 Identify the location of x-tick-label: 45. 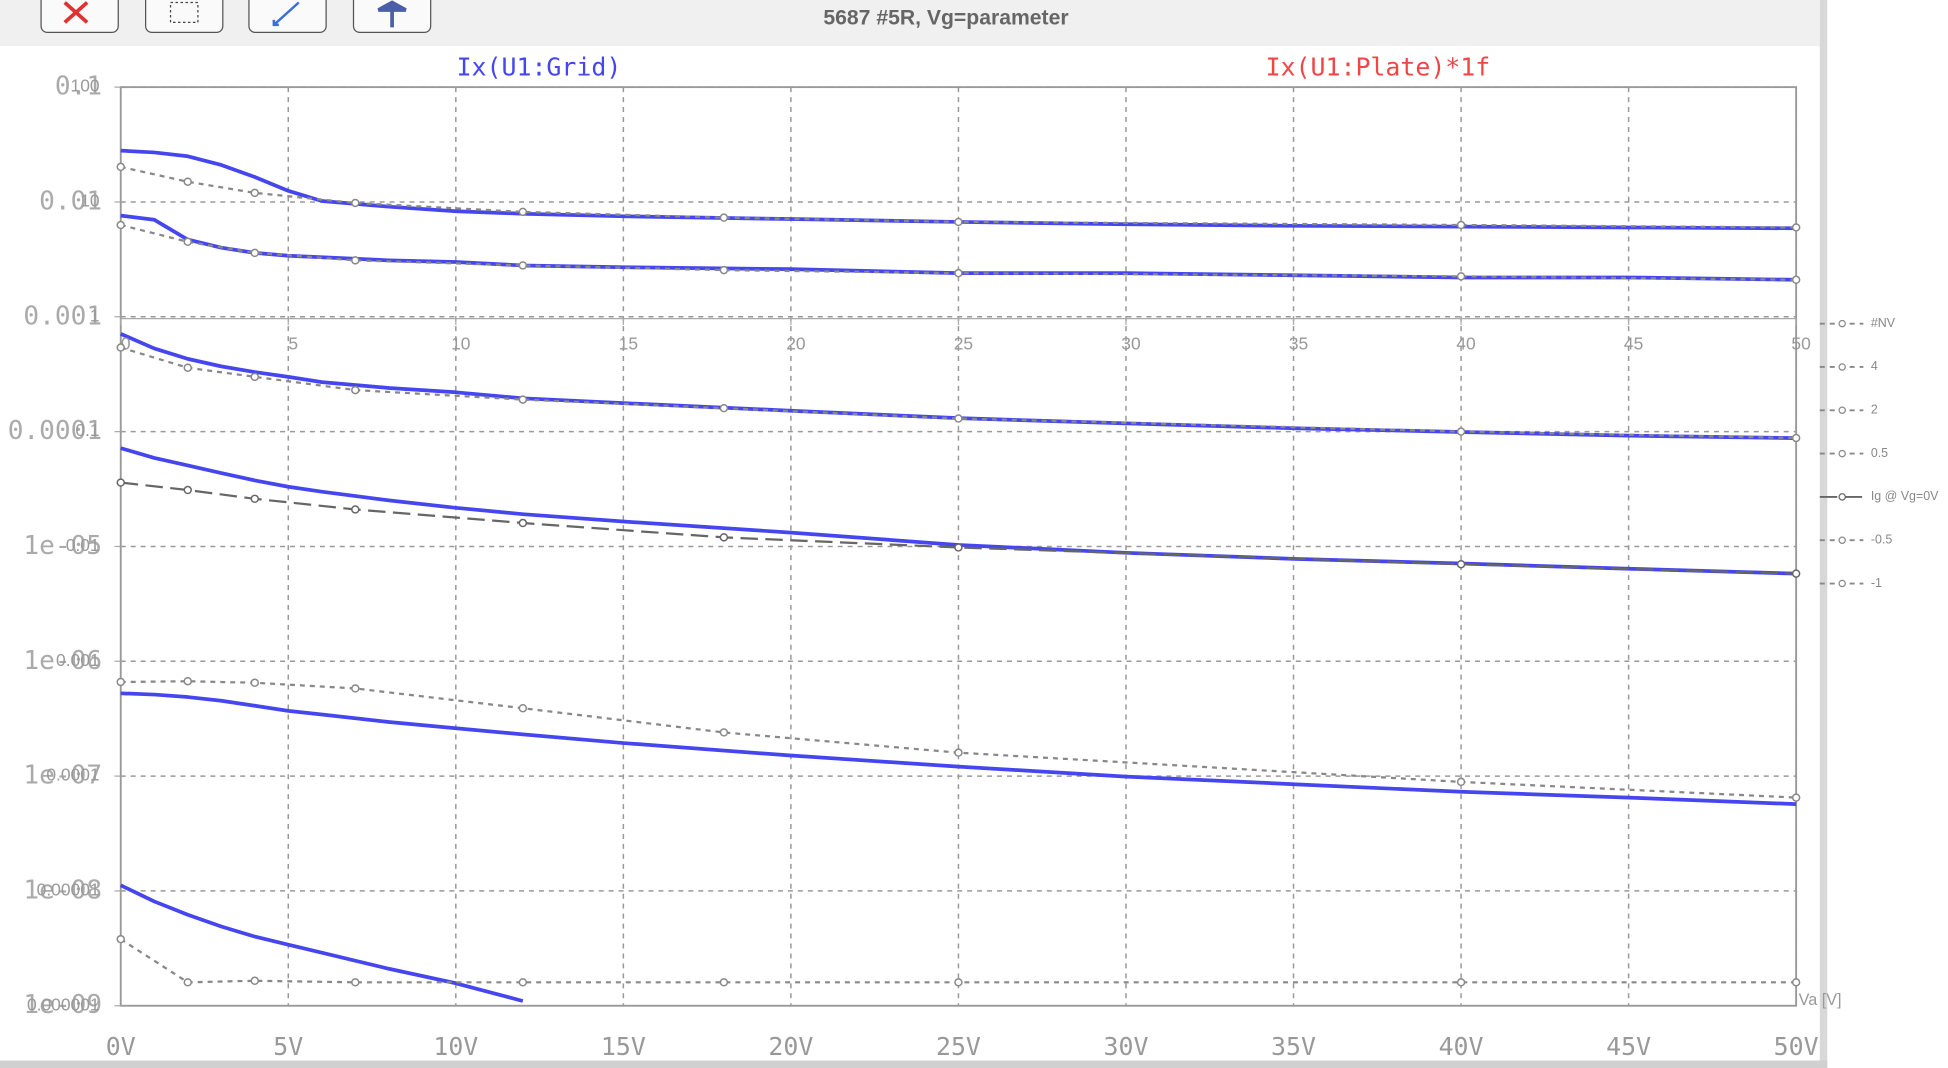
(1633, 343).